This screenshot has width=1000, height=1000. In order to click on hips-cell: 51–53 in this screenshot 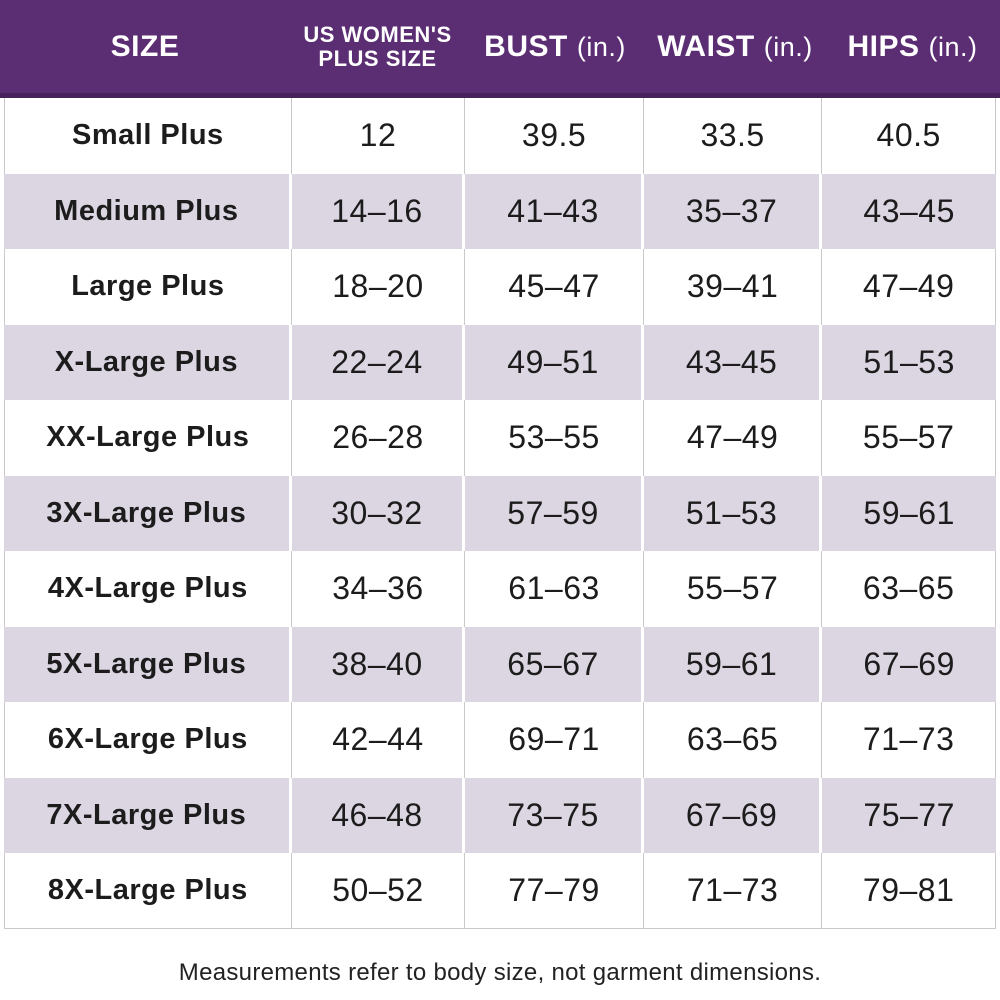, I will do `click(909, 362)`.